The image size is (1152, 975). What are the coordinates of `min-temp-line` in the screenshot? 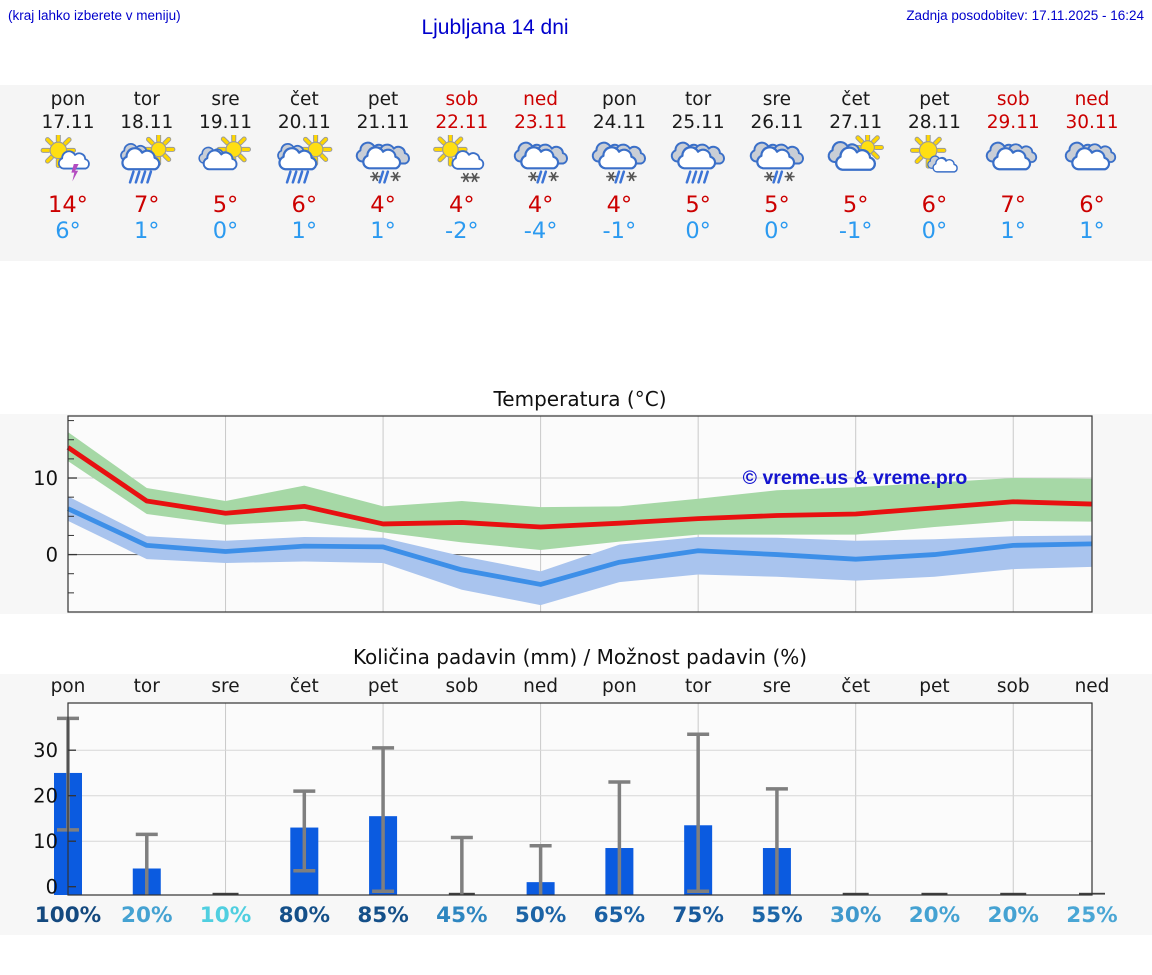 It's located at (579, 546).